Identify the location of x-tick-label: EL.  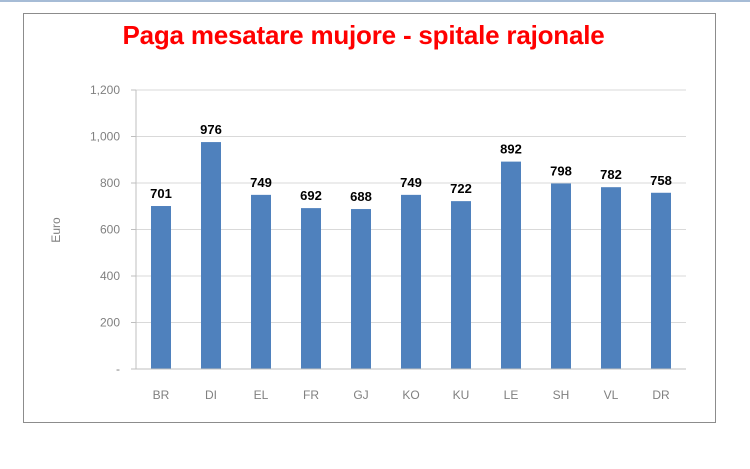
(261, 395).